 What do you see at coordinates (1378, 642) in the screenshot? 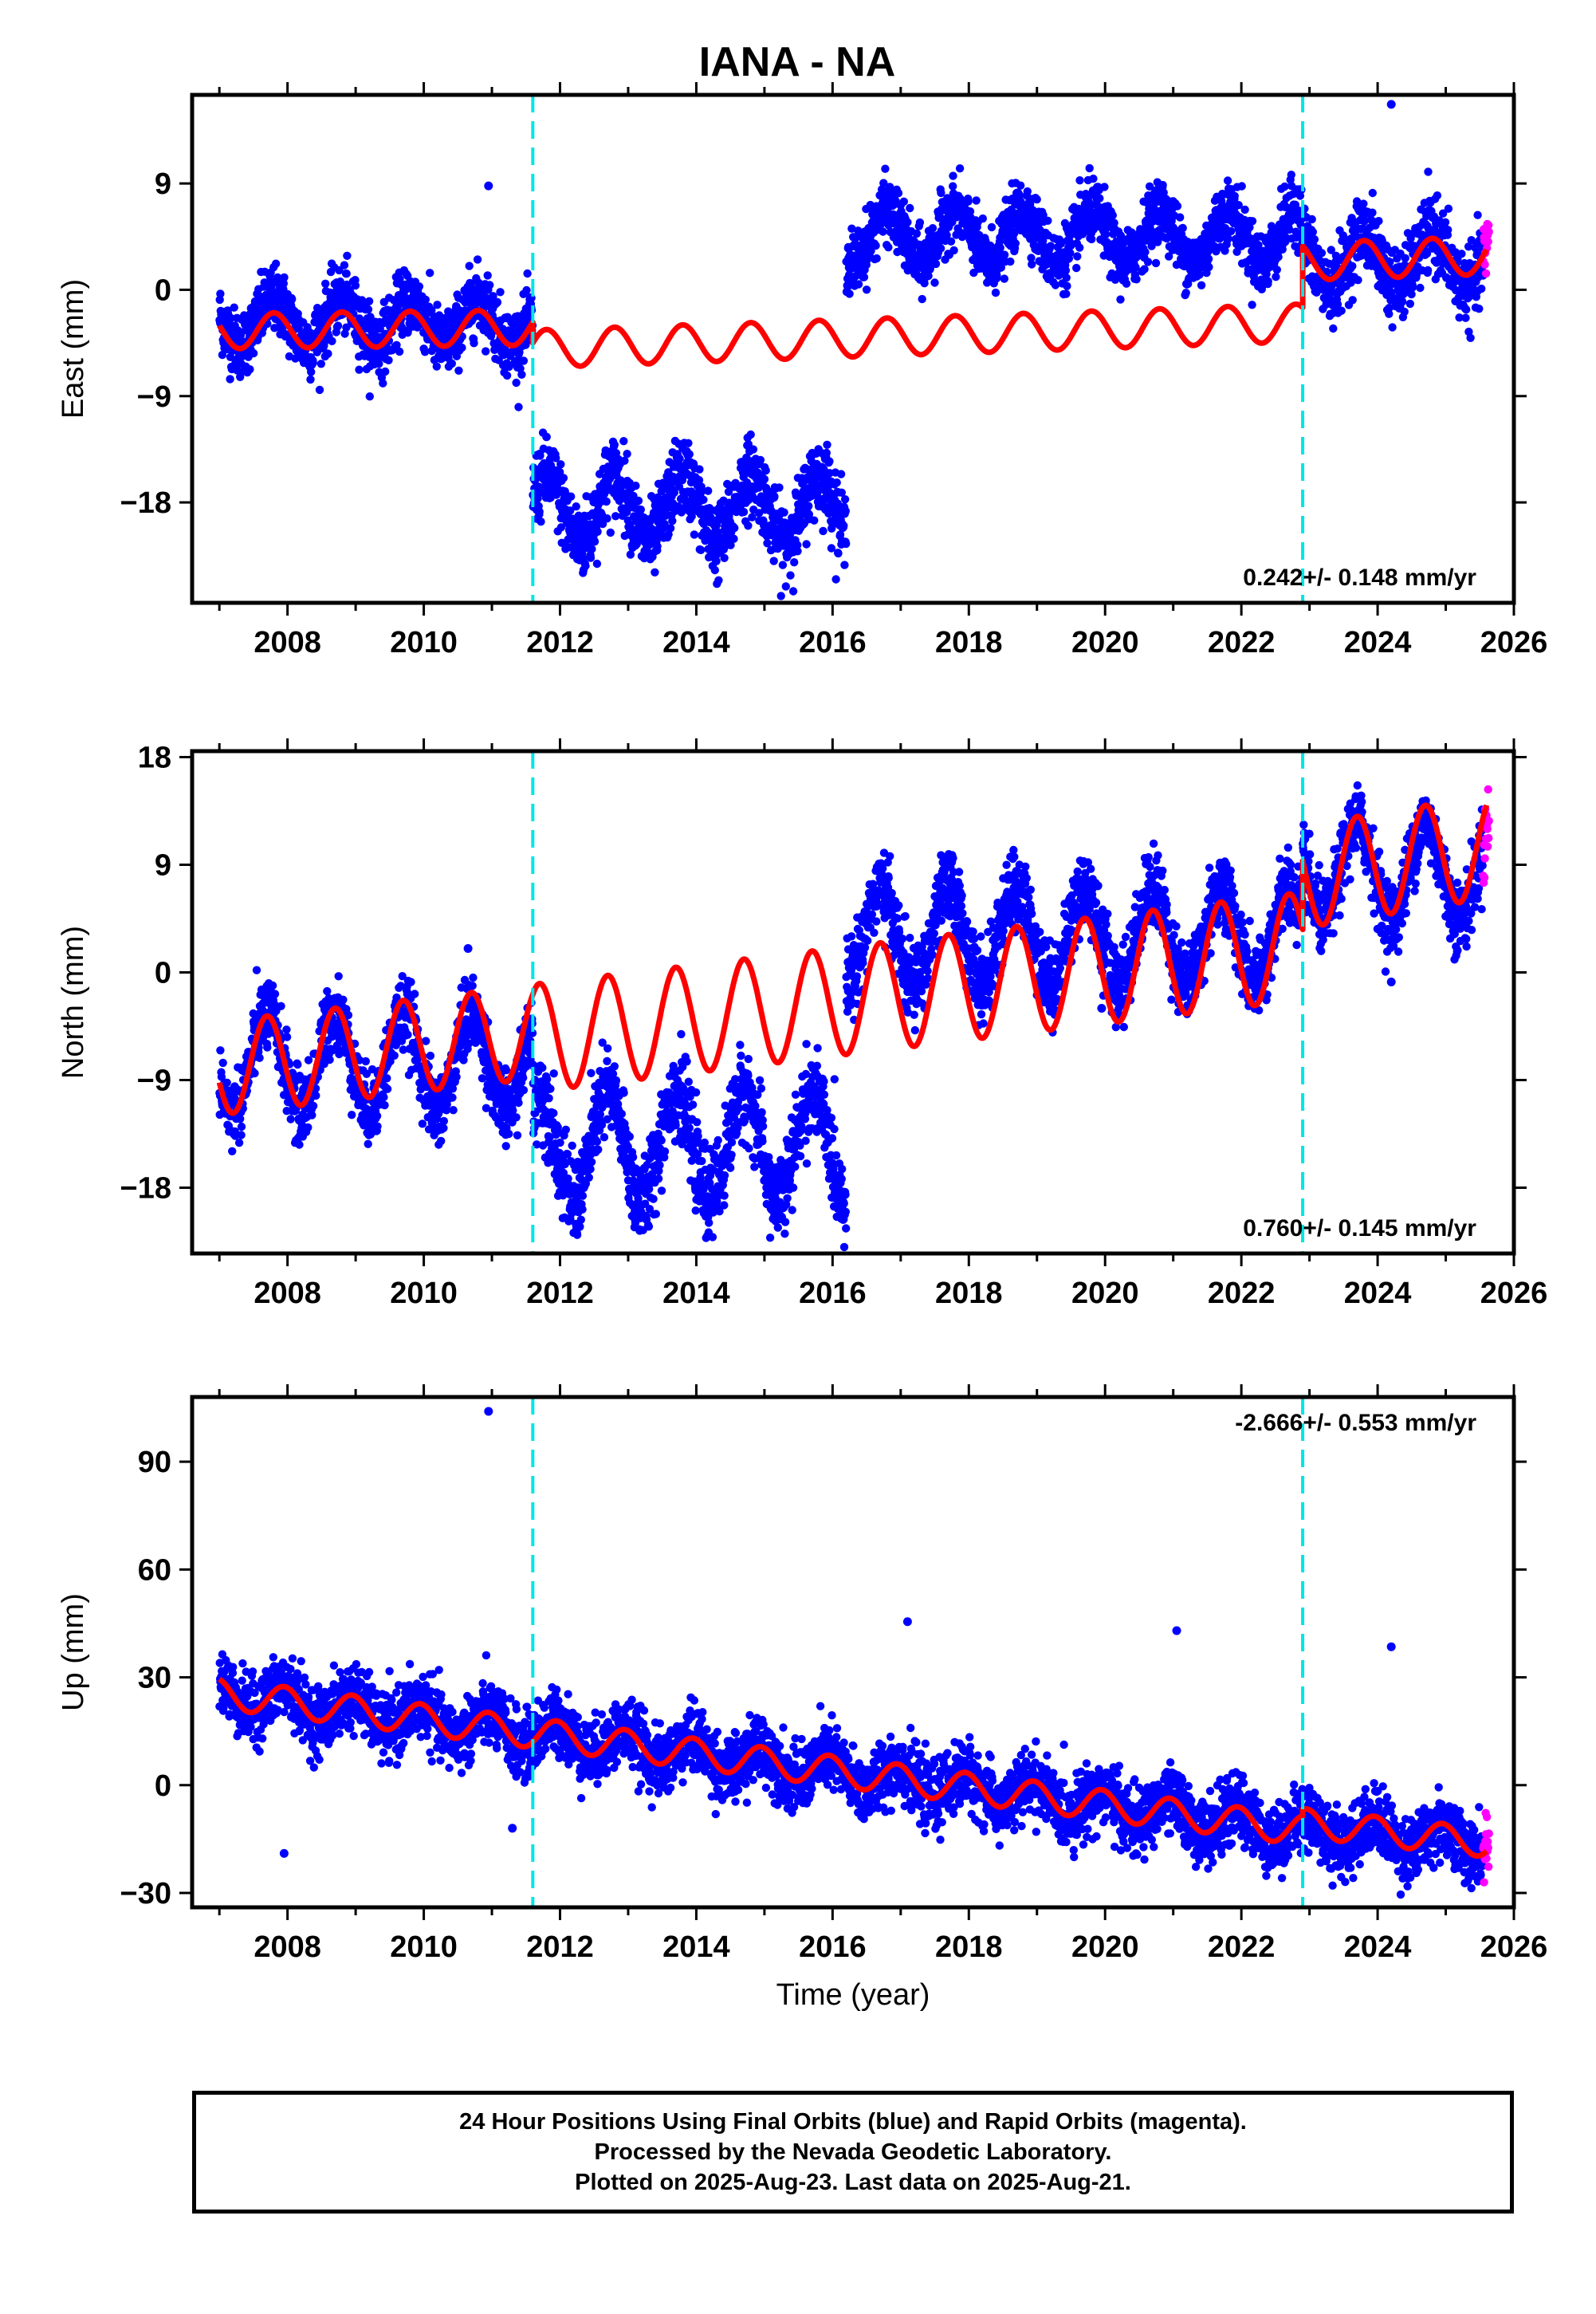
I see `x-tick-label: 2024` at bounding box center [1378, 642].